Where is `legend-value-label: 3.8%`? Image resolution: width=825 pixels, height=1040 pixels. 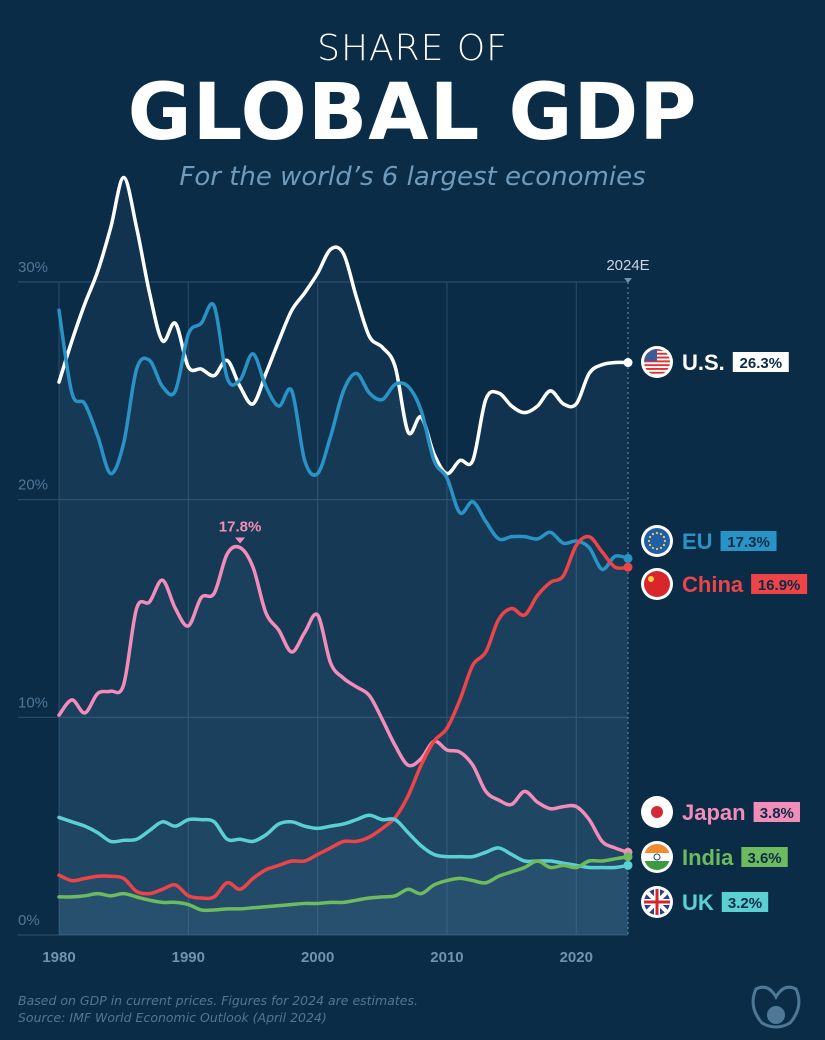
legend-value-label: 3.8% is located at coordinates (777, 813).